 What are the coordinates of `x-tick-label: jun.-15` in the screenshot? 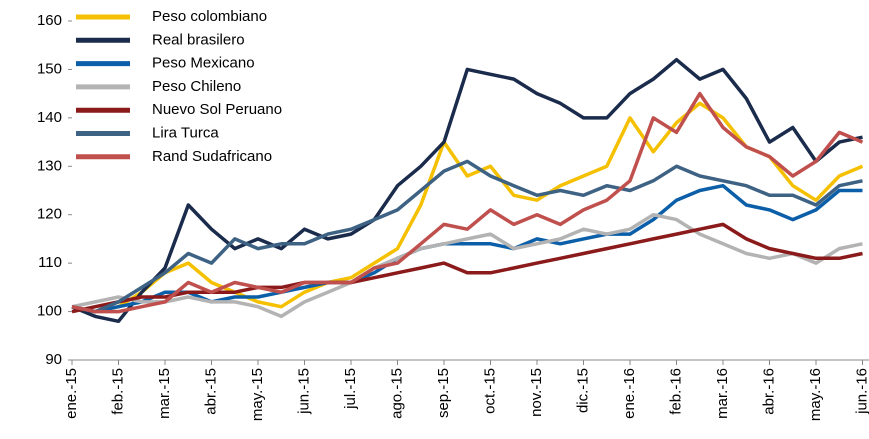 It's located at (303, 391).